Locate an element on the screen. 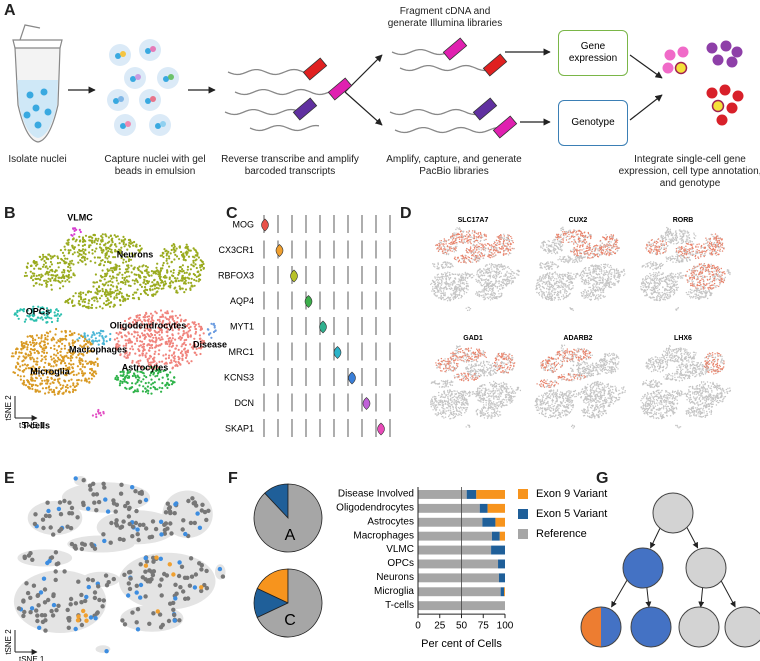  violin is located at coordinates (323, 327).